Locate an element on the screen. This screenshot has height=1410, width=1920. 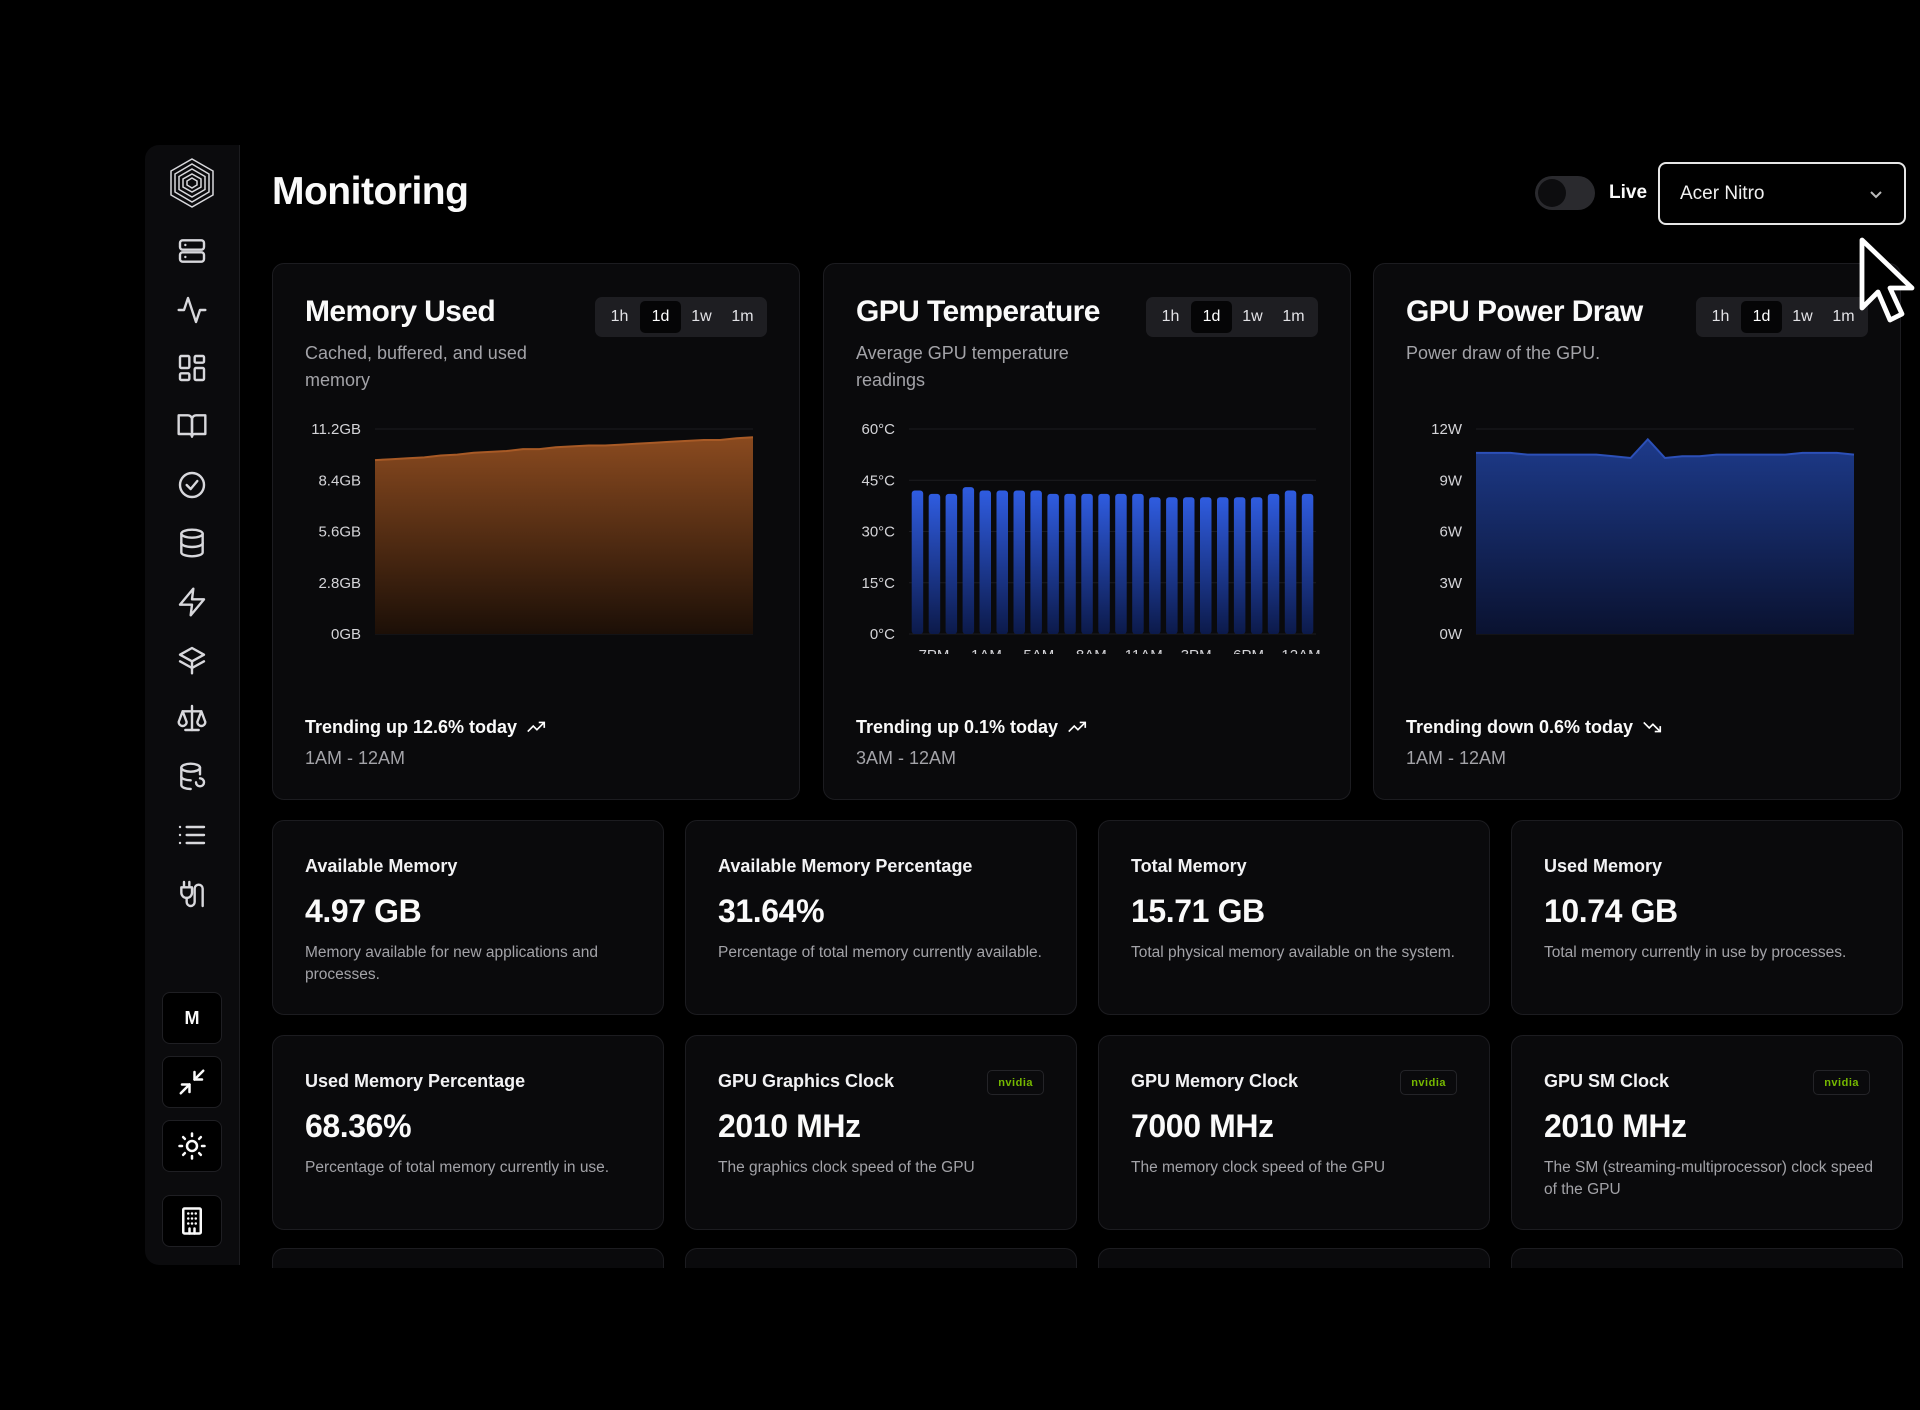
server-icon is located at coordinates (192, 251).